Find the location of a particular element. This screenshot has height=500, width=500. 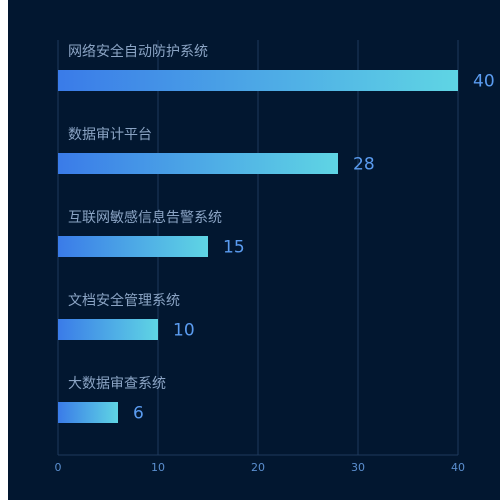

x-tick-label-30: 30 is located at coordinates (358, 467).